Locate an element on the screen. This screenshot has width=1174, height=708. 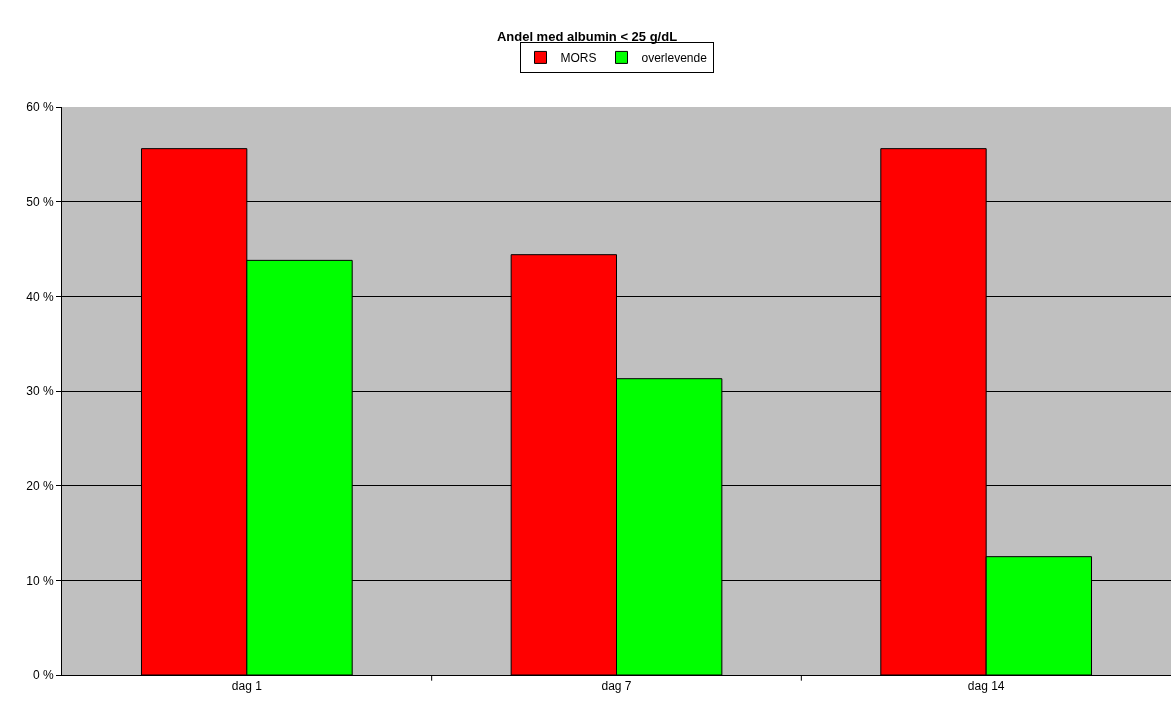
x-tick-label: dag 7 is located at coordinates (616, 686).